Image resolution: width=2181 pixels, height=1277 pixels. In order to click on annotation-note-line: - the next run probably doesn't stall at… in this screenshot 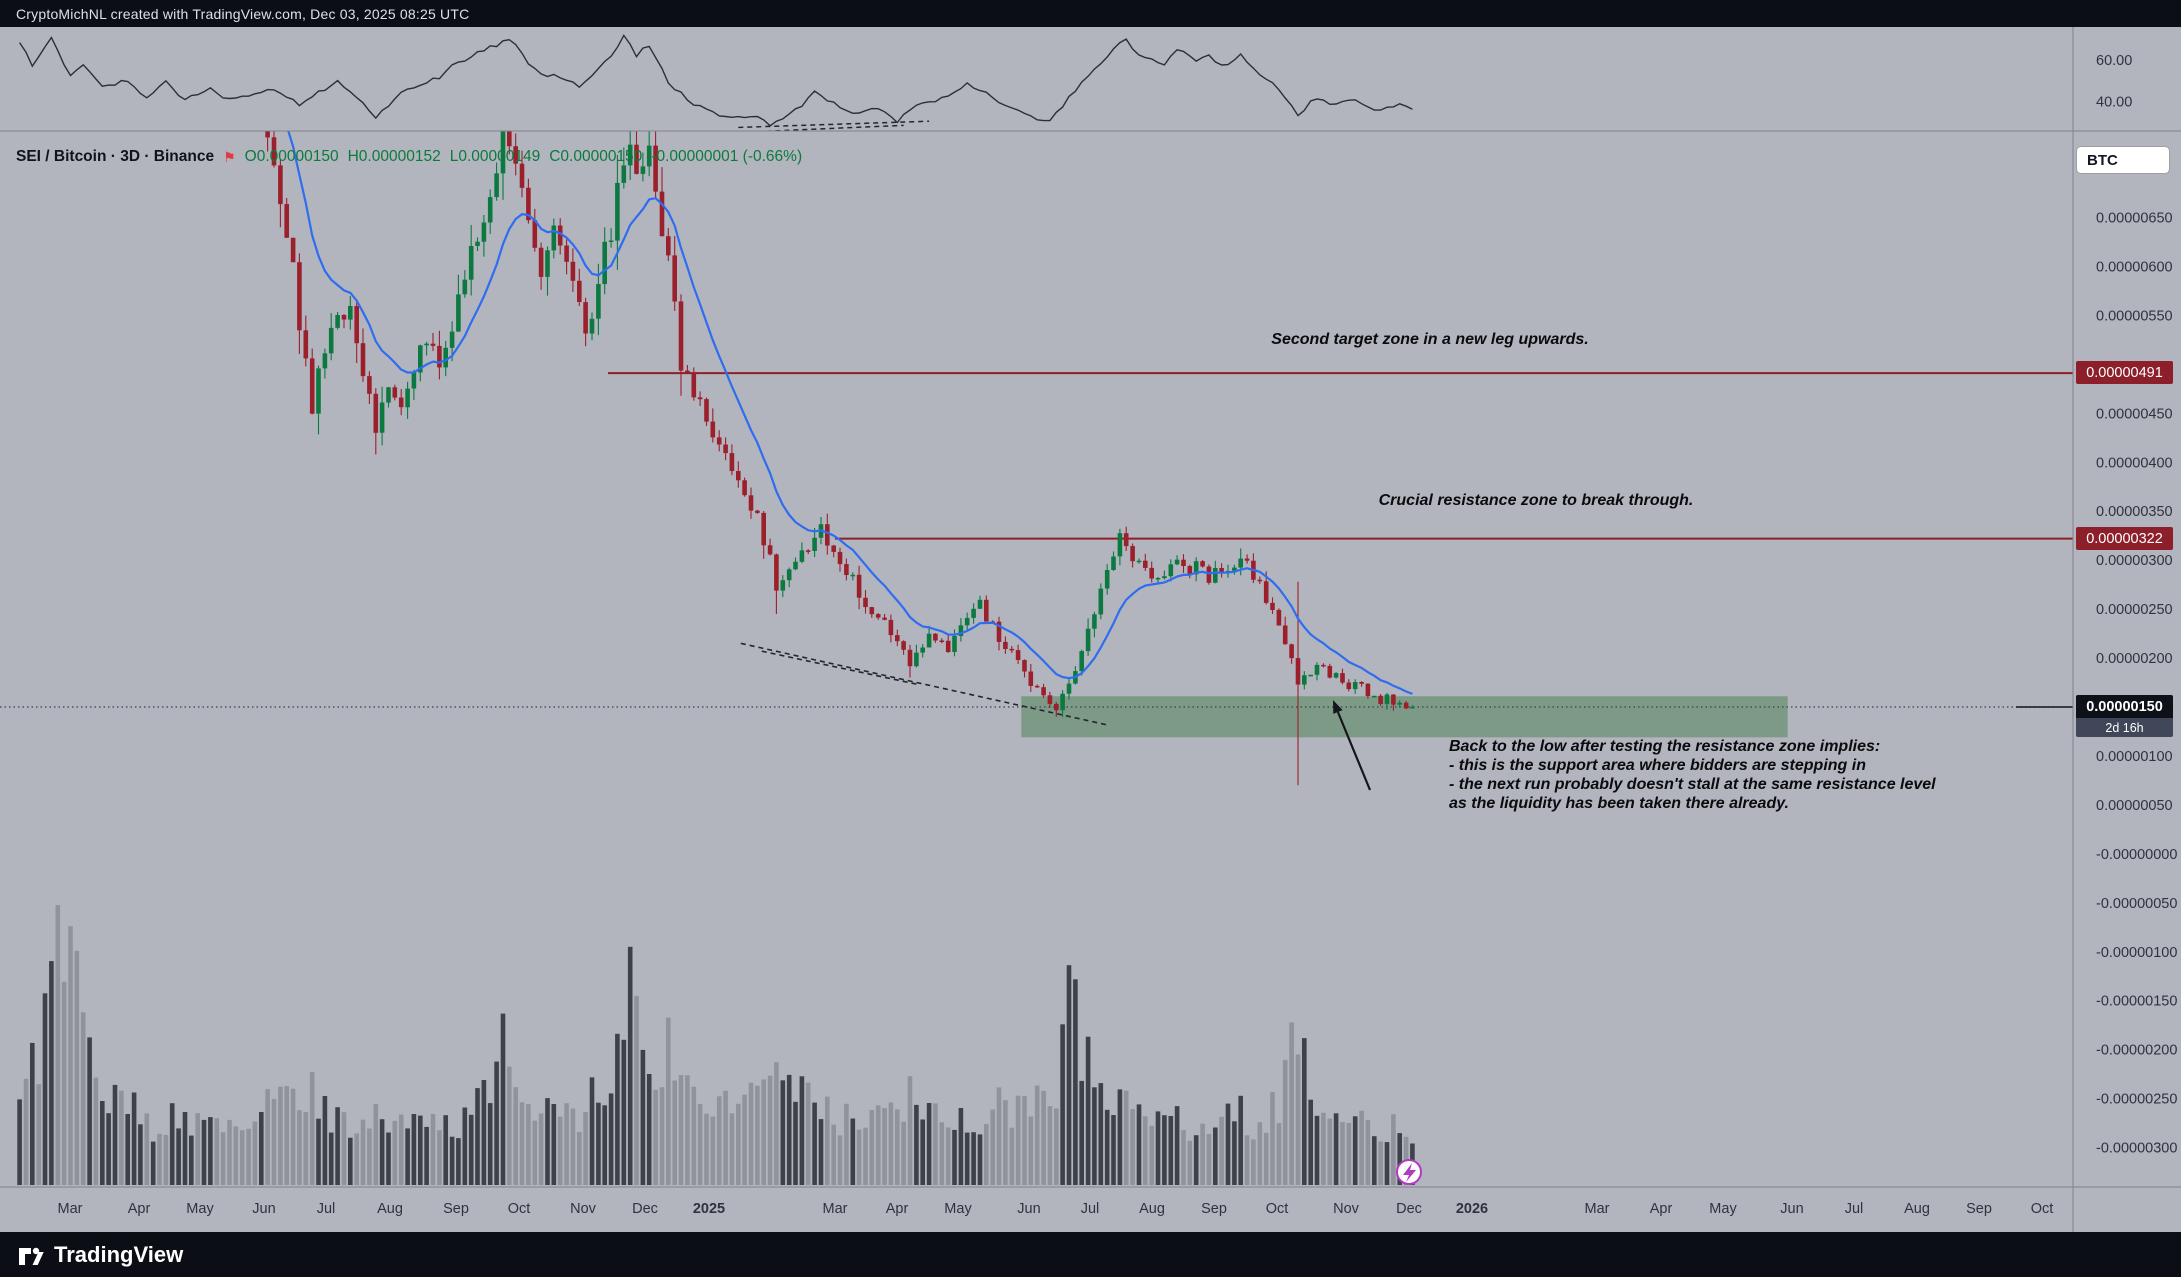, I will do `click(1692, 784)`.